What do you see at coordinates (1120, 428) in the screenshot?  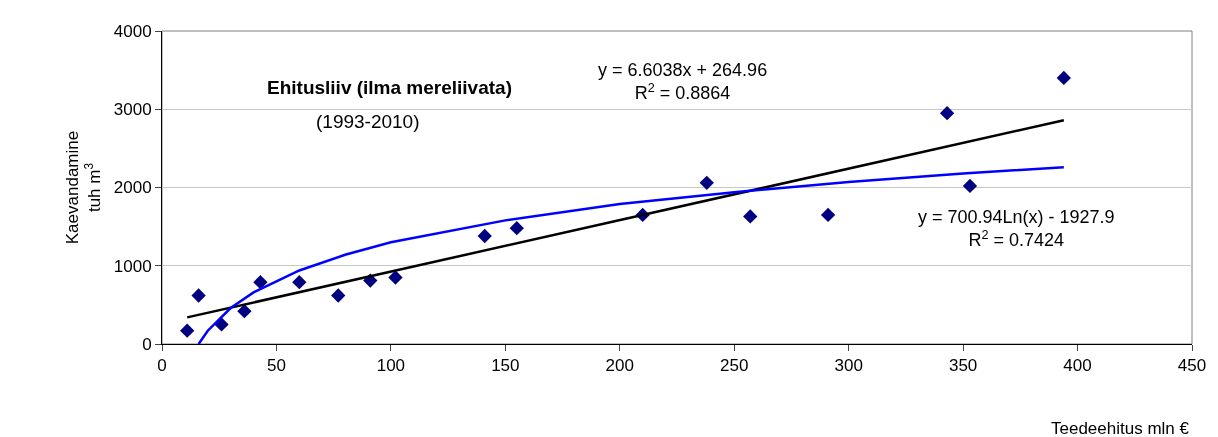 I see `x-axis-title: Teedeehitus mln €` at bounding box center [1120, 428].